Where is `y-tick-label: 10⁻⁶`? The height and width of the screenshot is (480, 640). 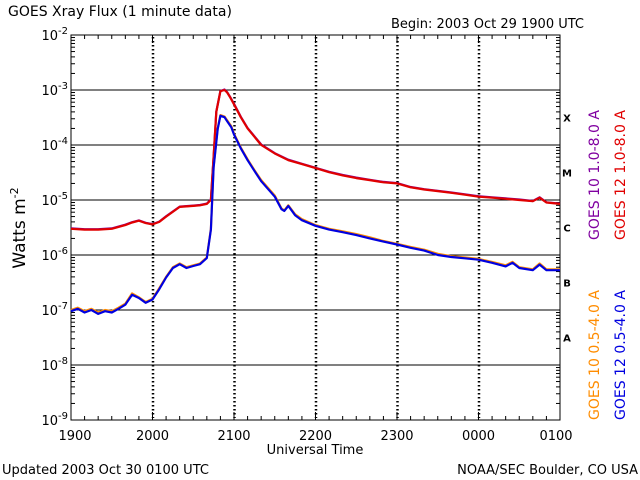 y-tick-label: 10⁻⁶ is located at coordinates (54, 255).